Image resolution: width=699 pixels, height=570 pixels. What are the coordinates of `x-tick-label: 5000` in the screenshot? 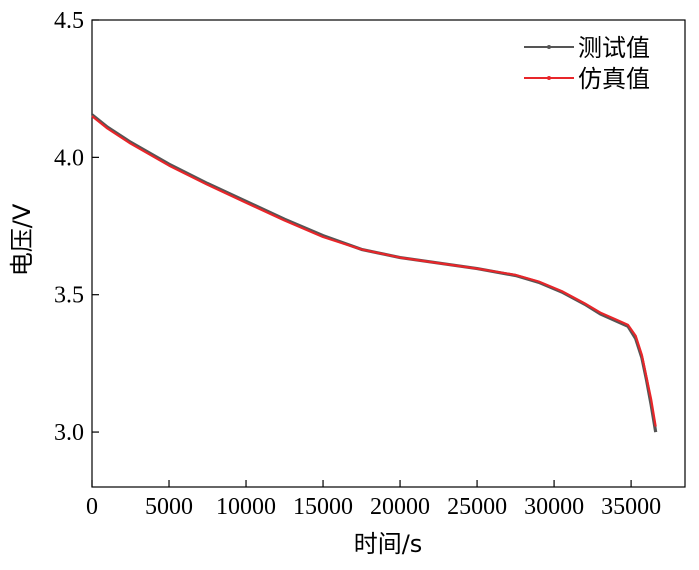 It's located at (169, 507).